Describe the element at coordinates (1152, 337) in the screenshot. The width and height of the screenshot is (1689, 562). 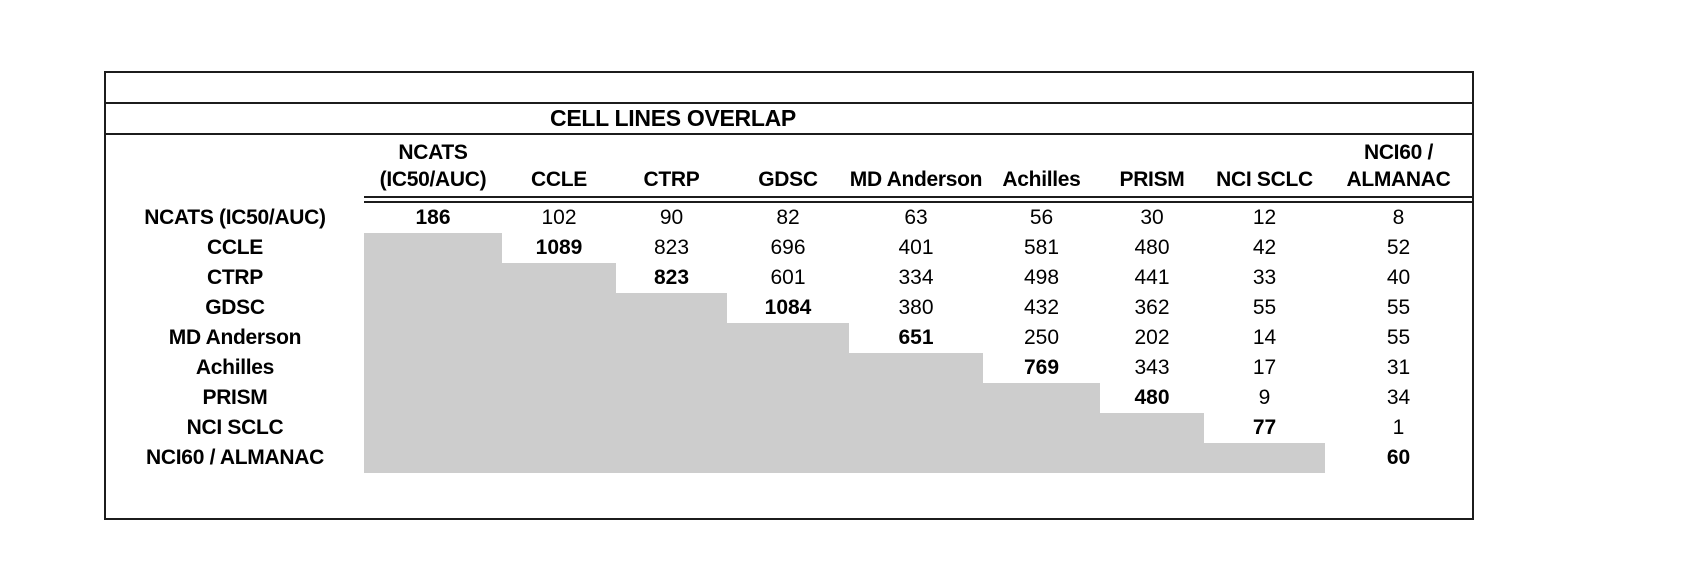
I see `matrix-cell: 202` at that location.